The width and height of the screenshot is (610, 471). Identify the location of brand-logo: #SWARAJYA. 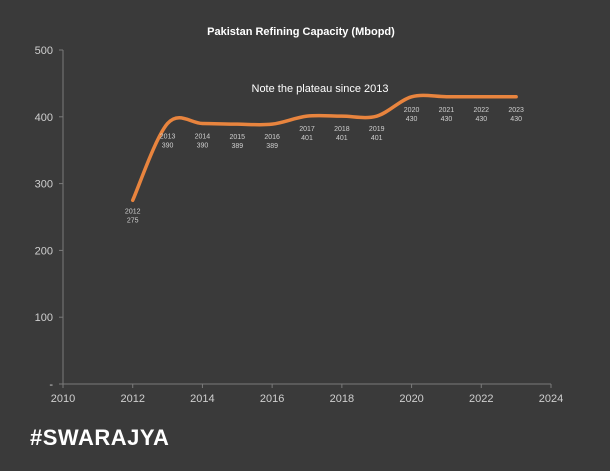
(99, 437).